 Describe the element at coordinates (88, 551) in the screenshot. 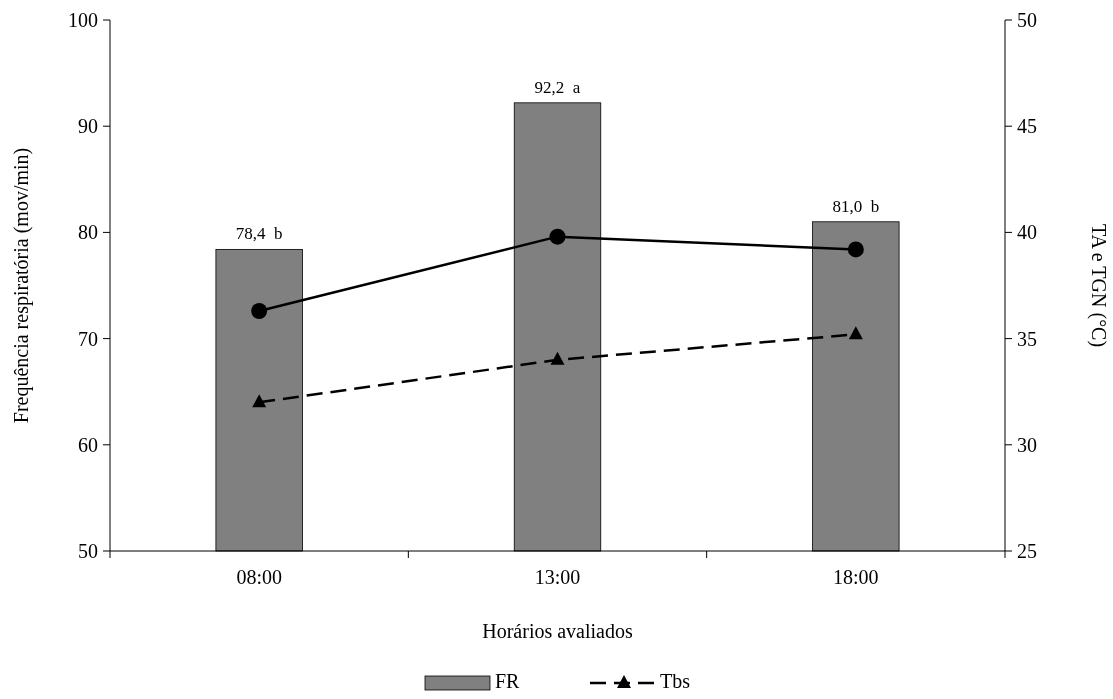

I see `y-tick-label: 50` at that location.